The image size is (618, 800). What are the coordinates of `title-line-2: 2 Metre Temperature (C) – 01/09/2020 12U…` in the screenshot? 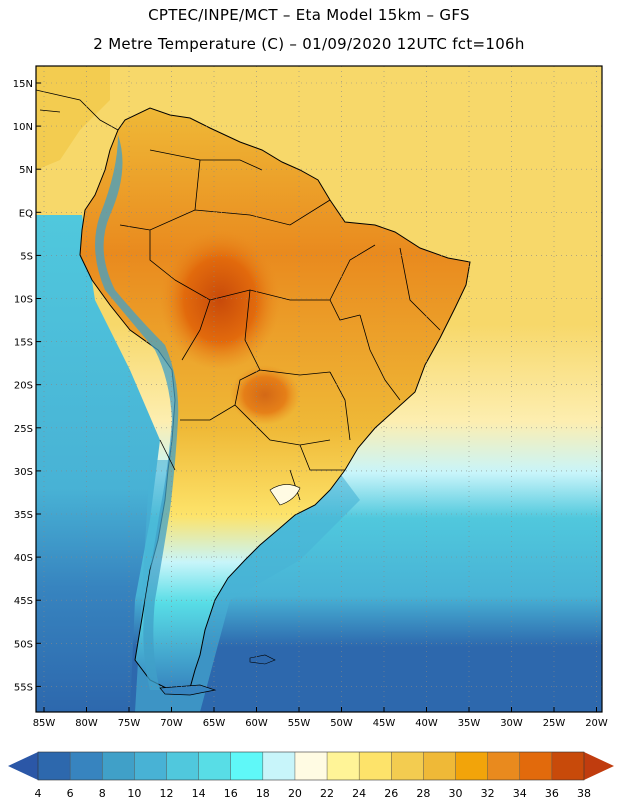 It's located at (309, 44).